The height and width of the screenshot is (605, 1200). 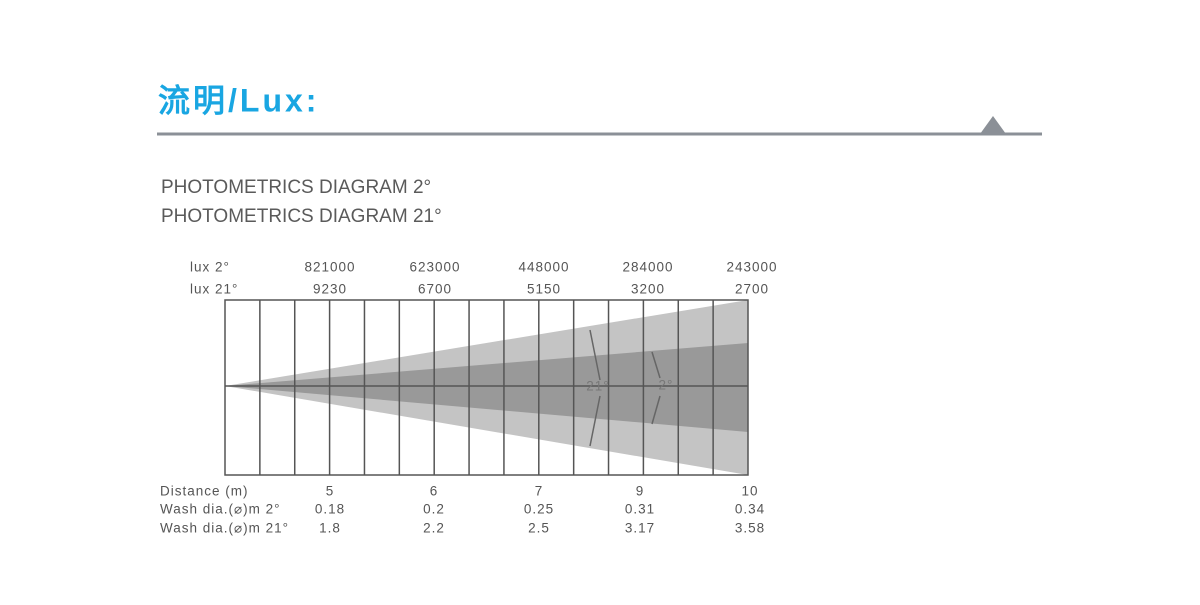 I want to click on rule-marker, so click(x=993, y=125).